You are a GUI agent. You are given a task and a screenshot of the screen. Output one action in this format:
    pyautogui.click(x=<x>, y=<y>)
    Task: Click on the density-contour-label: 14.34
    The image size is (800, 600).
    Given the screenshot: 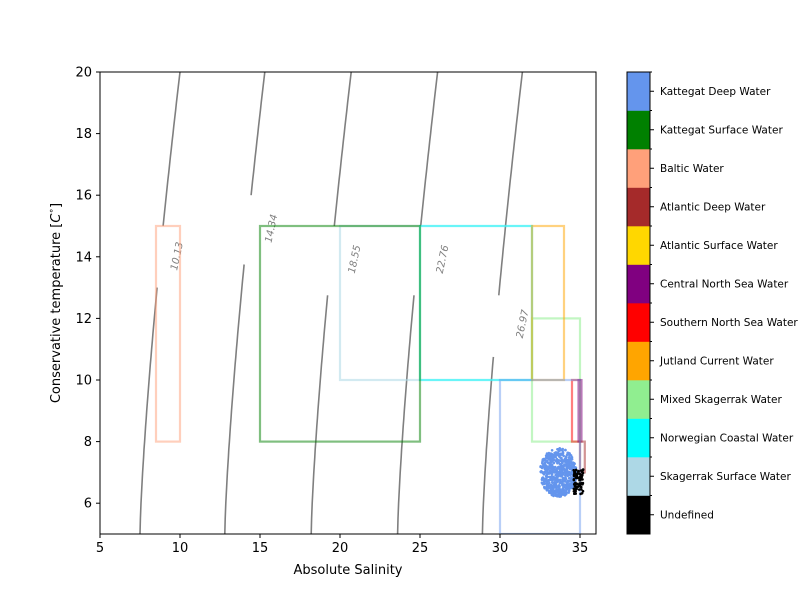 What is the action you would take?
    pyautogui.click(x=272, y=228)
    